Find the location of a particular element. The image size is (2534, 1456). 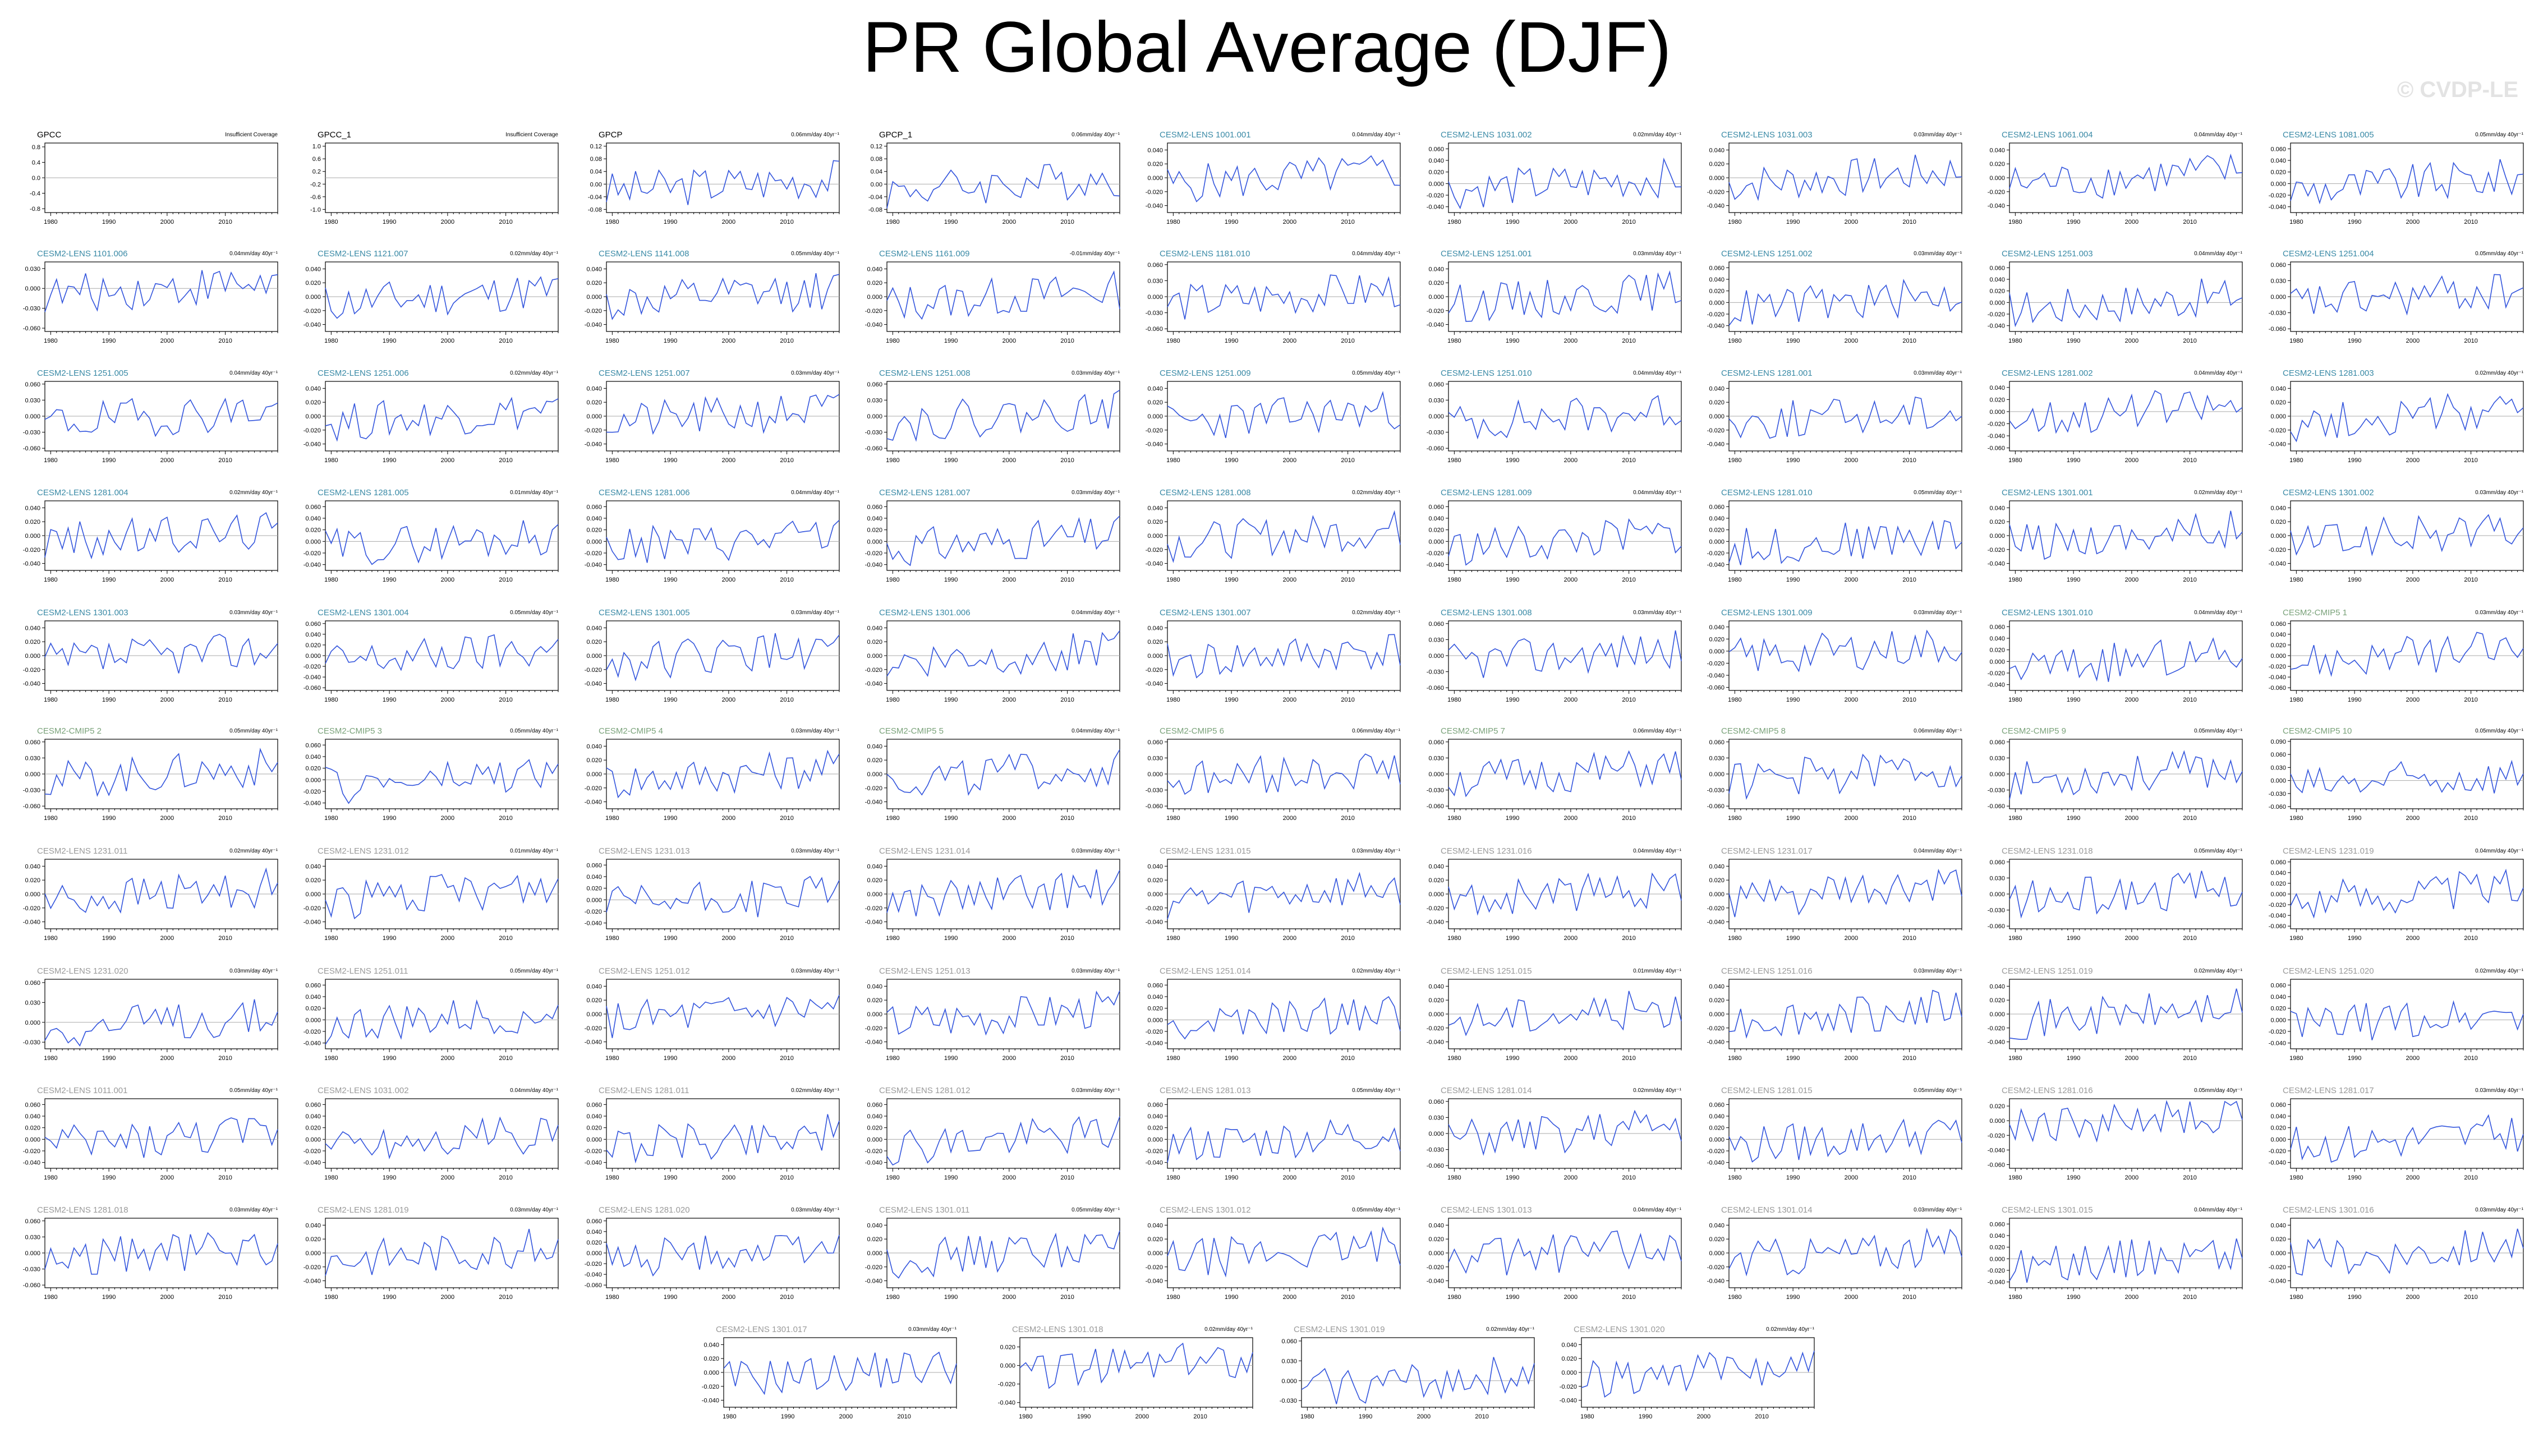

panel-trend-label: 0.06mm/day 40yr⁻¹ is located at coordinates (815, 135).